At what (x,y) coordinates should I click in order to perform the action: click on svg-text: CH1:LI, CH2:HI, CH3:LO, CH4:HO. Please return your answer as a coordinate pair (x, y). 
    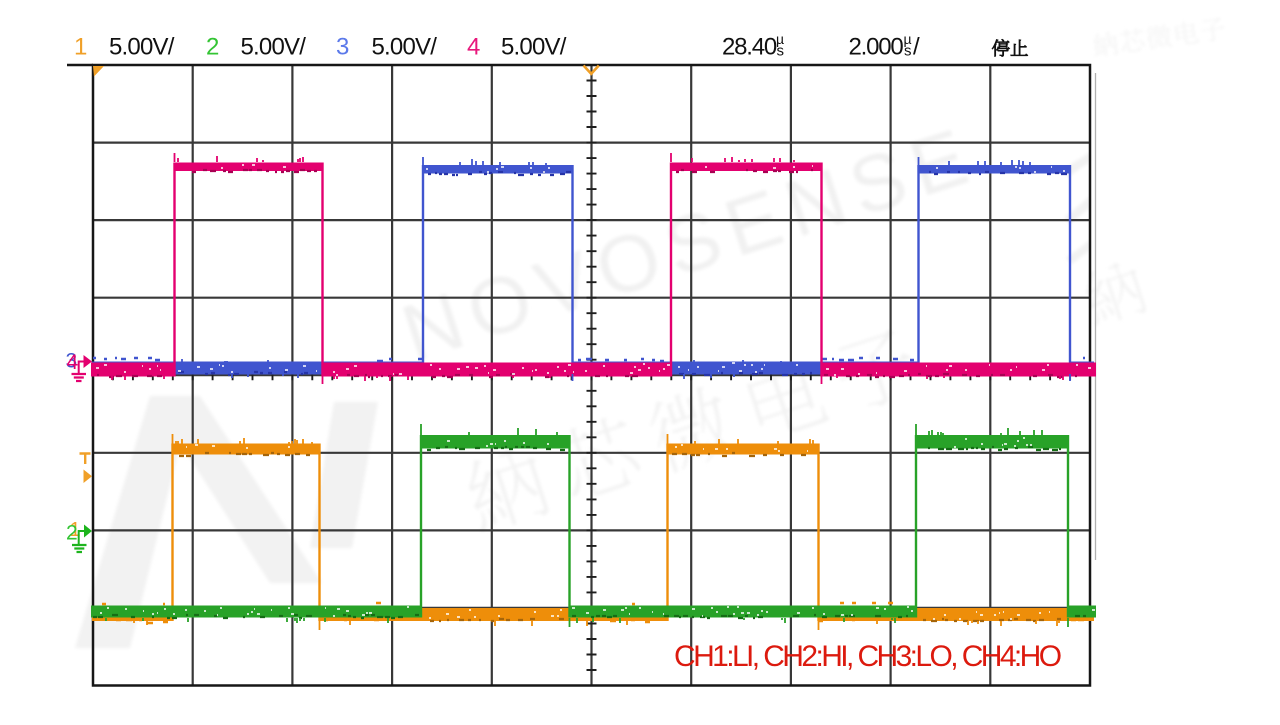
    Looking at the image, I should click on (867, 656).